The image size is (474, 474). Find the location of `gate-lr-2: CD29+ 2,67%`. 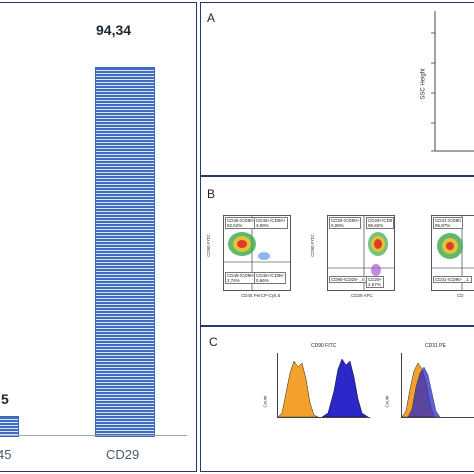

gate-lr-2: CD29+ 2,67% is located at coordinates (375, 282).